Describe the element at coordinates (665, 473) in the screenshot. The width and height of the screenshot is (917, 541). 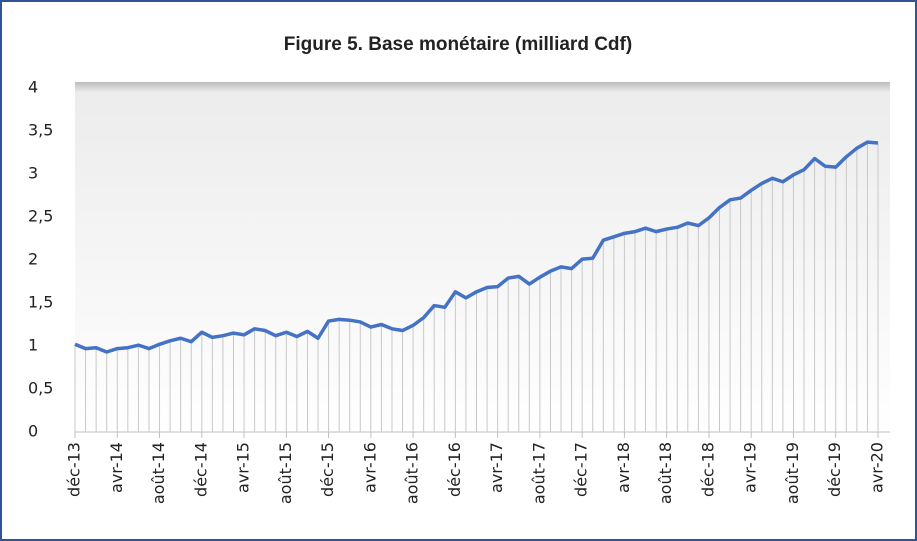
I see `x-tick-label: août-18` at that location.